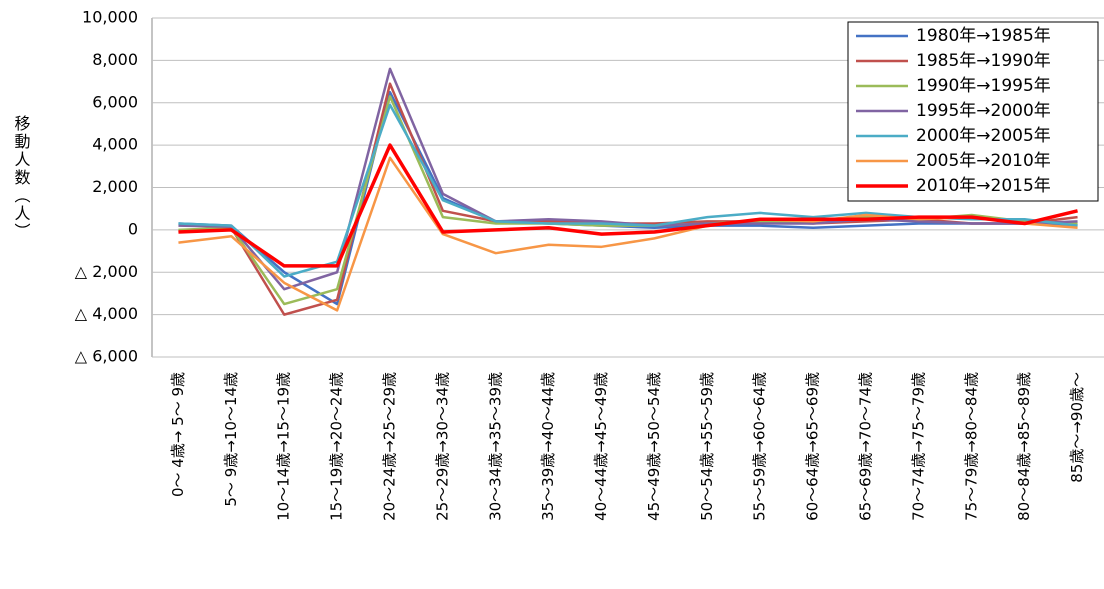 This screenshot has width=1104, height=589. Describe the element at coordinates (110, 17) in the screenshot. I see `y-tick-label: 10,000` at that location.